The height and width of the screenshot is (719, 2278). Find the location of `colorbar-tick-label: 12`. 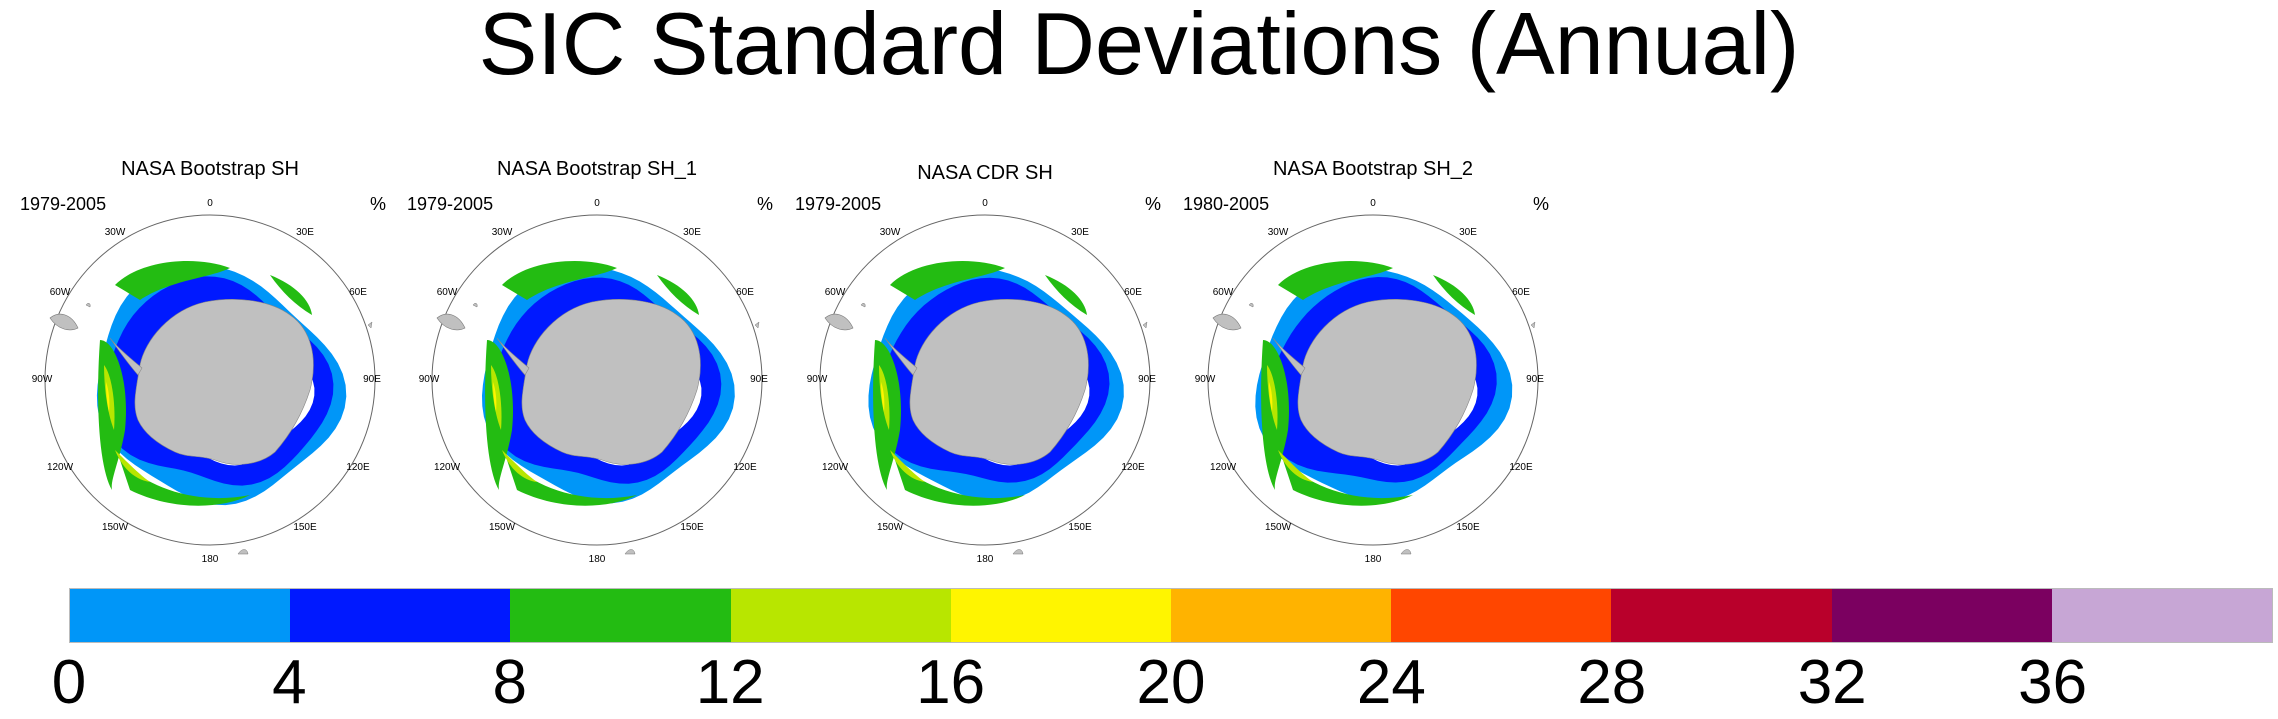

colorbar-tick-label: 12 is located at coordinates (730, 682).